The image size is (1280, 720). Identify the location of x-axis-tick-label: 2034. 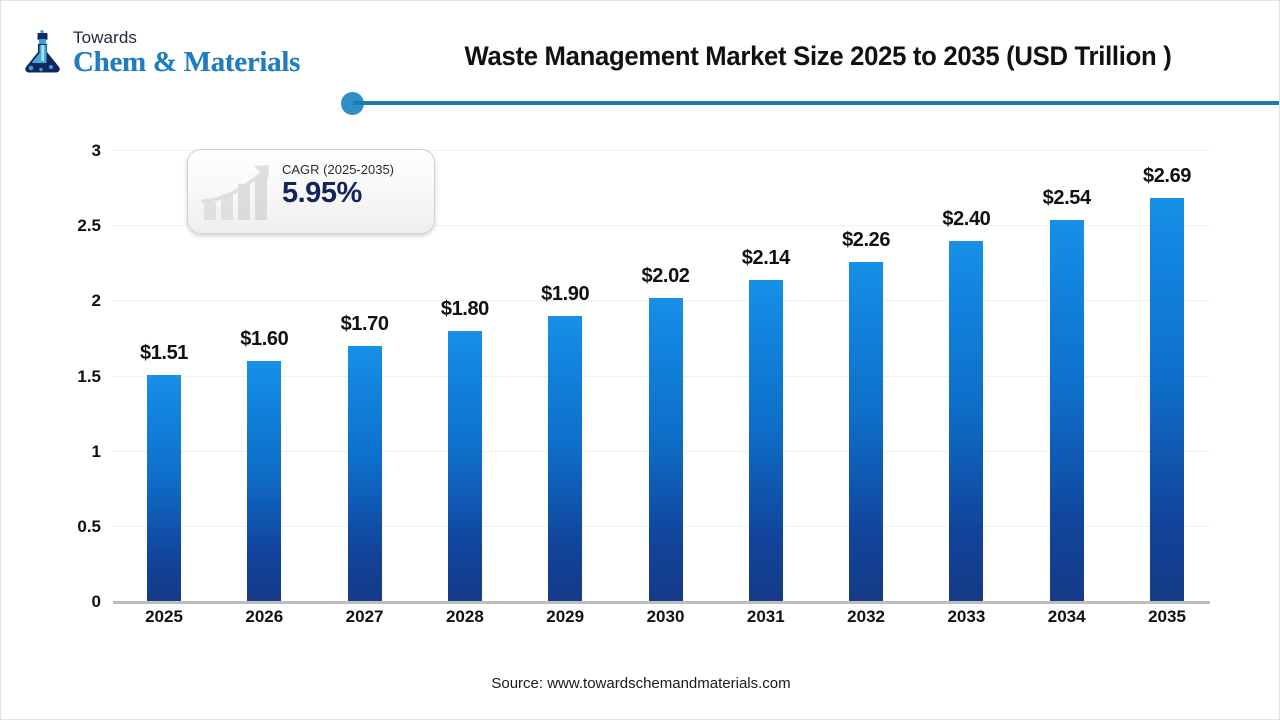
(1066, 616).